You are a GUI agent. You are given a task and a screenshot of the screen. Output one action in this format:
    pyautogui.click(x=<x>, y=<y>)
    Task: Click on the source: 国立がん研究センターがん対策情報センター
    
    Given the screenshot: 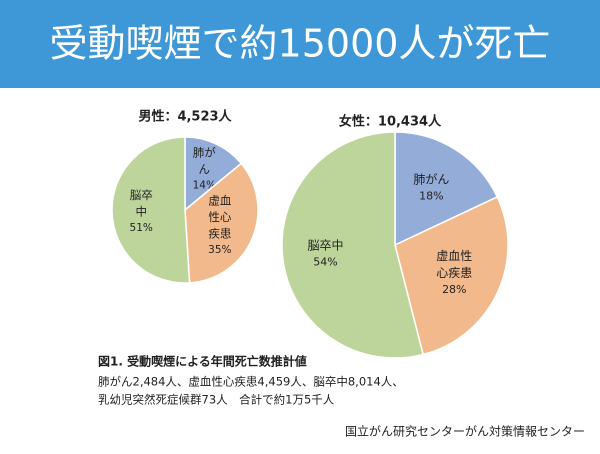 What is the action you would take?
    pyautogui.click(x=465, y=431)
    